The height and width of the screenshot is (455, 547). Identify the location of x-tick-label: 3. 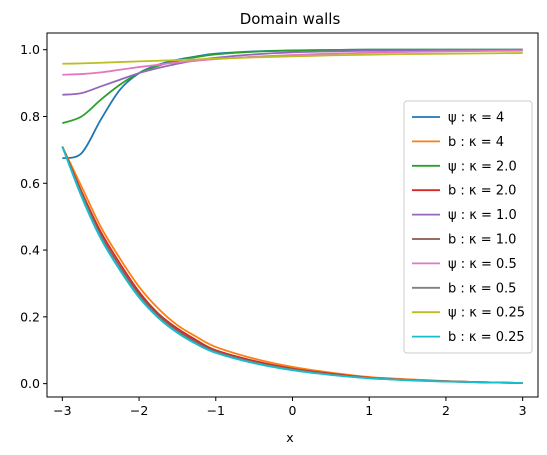
(523, 410).